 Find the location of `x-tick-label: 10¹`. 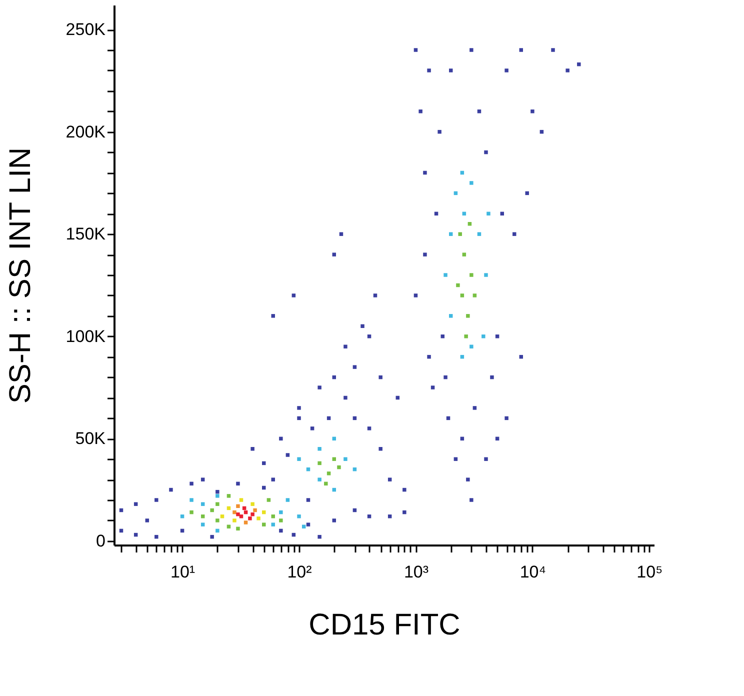

x-tick-label: 10¹ is located at coordinates (183, 572).